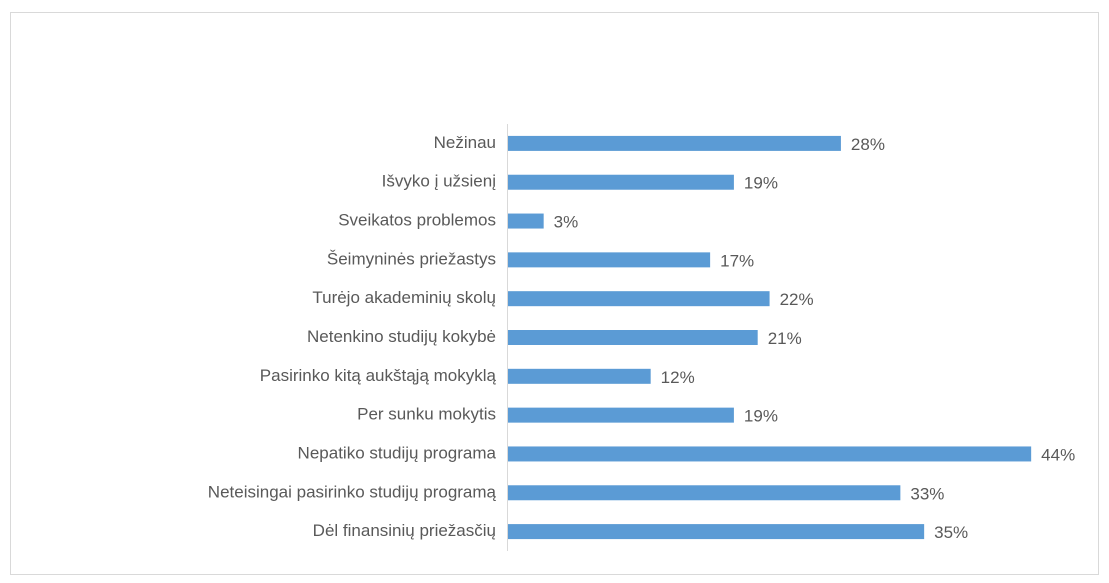 Image resolution: width=1109 pixels, height=583 pixels. Describe the element at coordinates (352, 491) in the screenshot. I see `y-tick-label: Neteisingai pasirinko studijų programą` at that location.